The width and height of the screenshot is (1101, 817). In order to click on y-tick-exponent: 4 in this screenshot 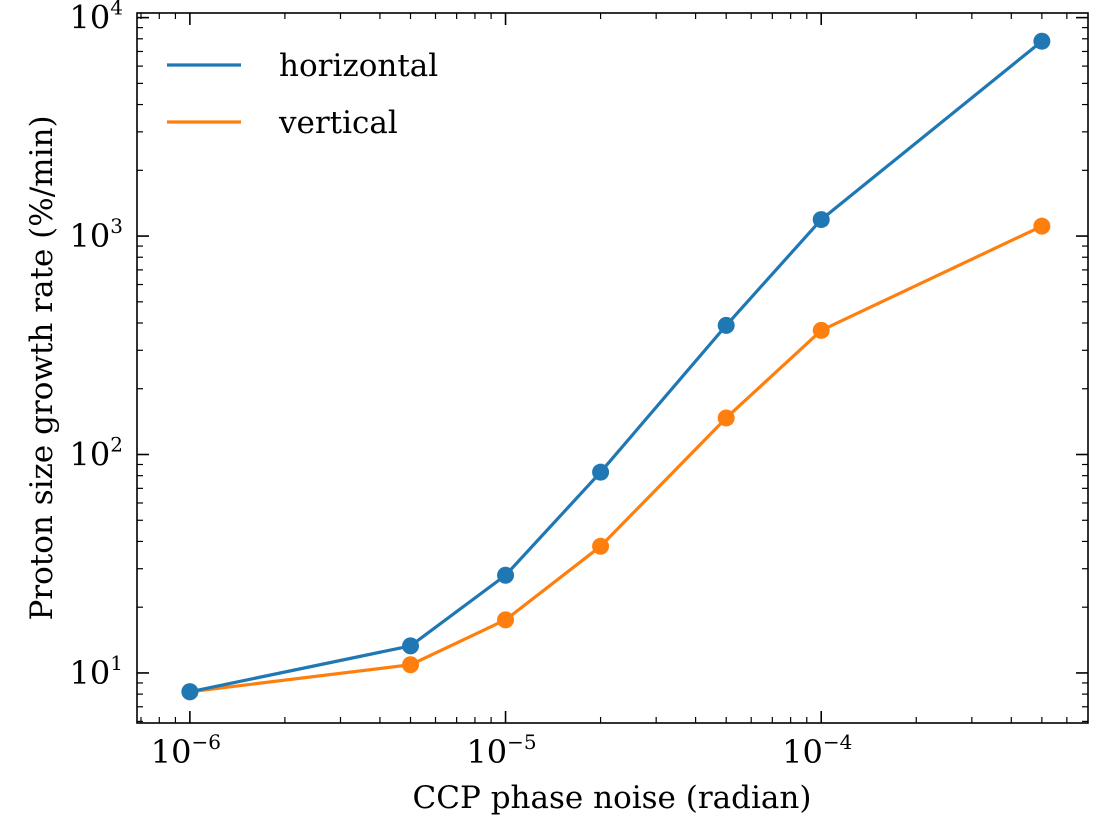, I will do `click(116, 10)`.